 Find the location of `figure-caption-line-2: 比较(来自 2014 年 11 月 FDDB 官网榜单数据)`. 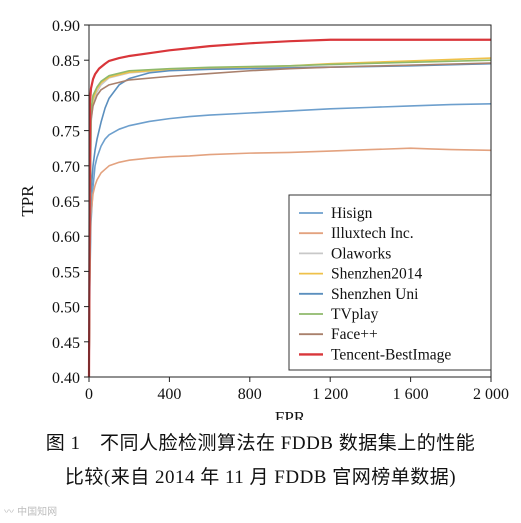

figure-caption-line-2: 比较(来自 2014 年 11 月 FDDB 官网榜单数据) is located at coordinates (260, 477).